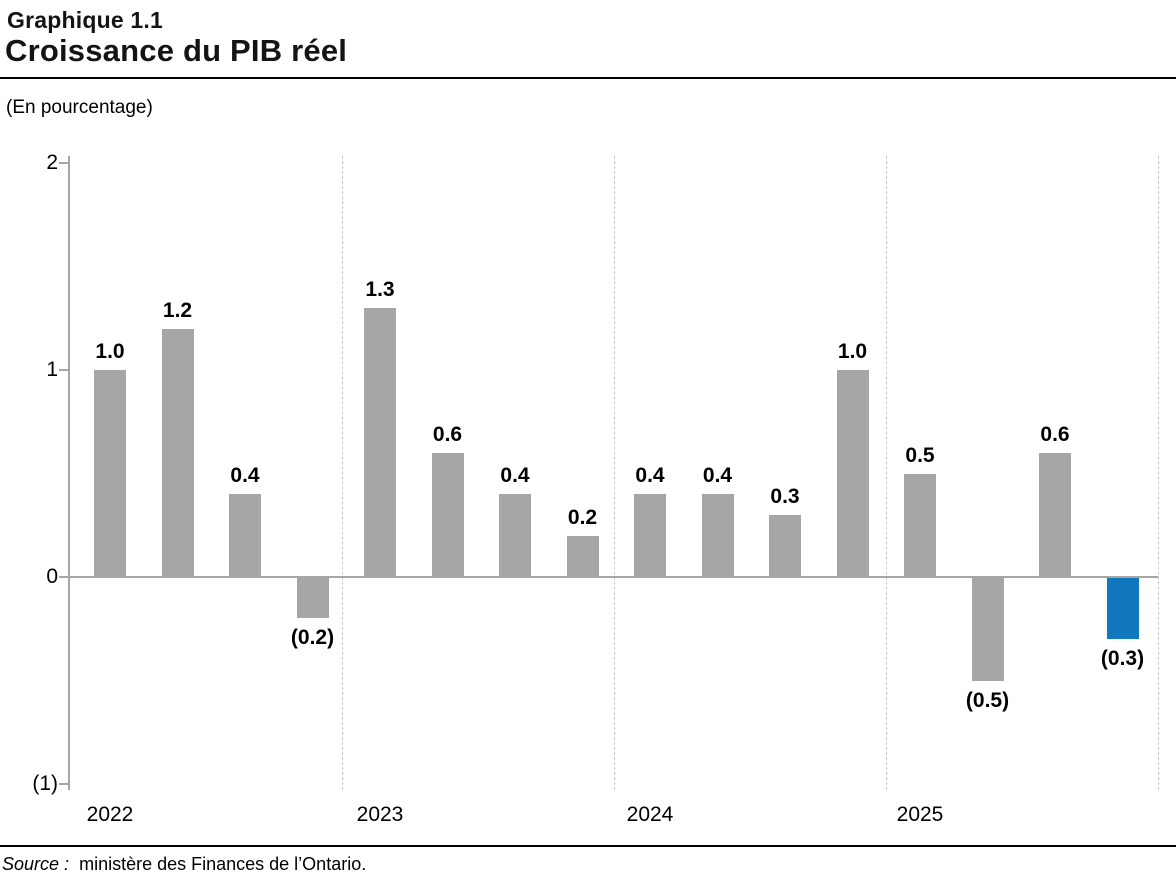 The width and height of the screenshot is (1176, 888). What do you see at coordinates (380, 289) in the screenshot?
I see `bar-value-label: 1.3` at bounding box center [380, 289].